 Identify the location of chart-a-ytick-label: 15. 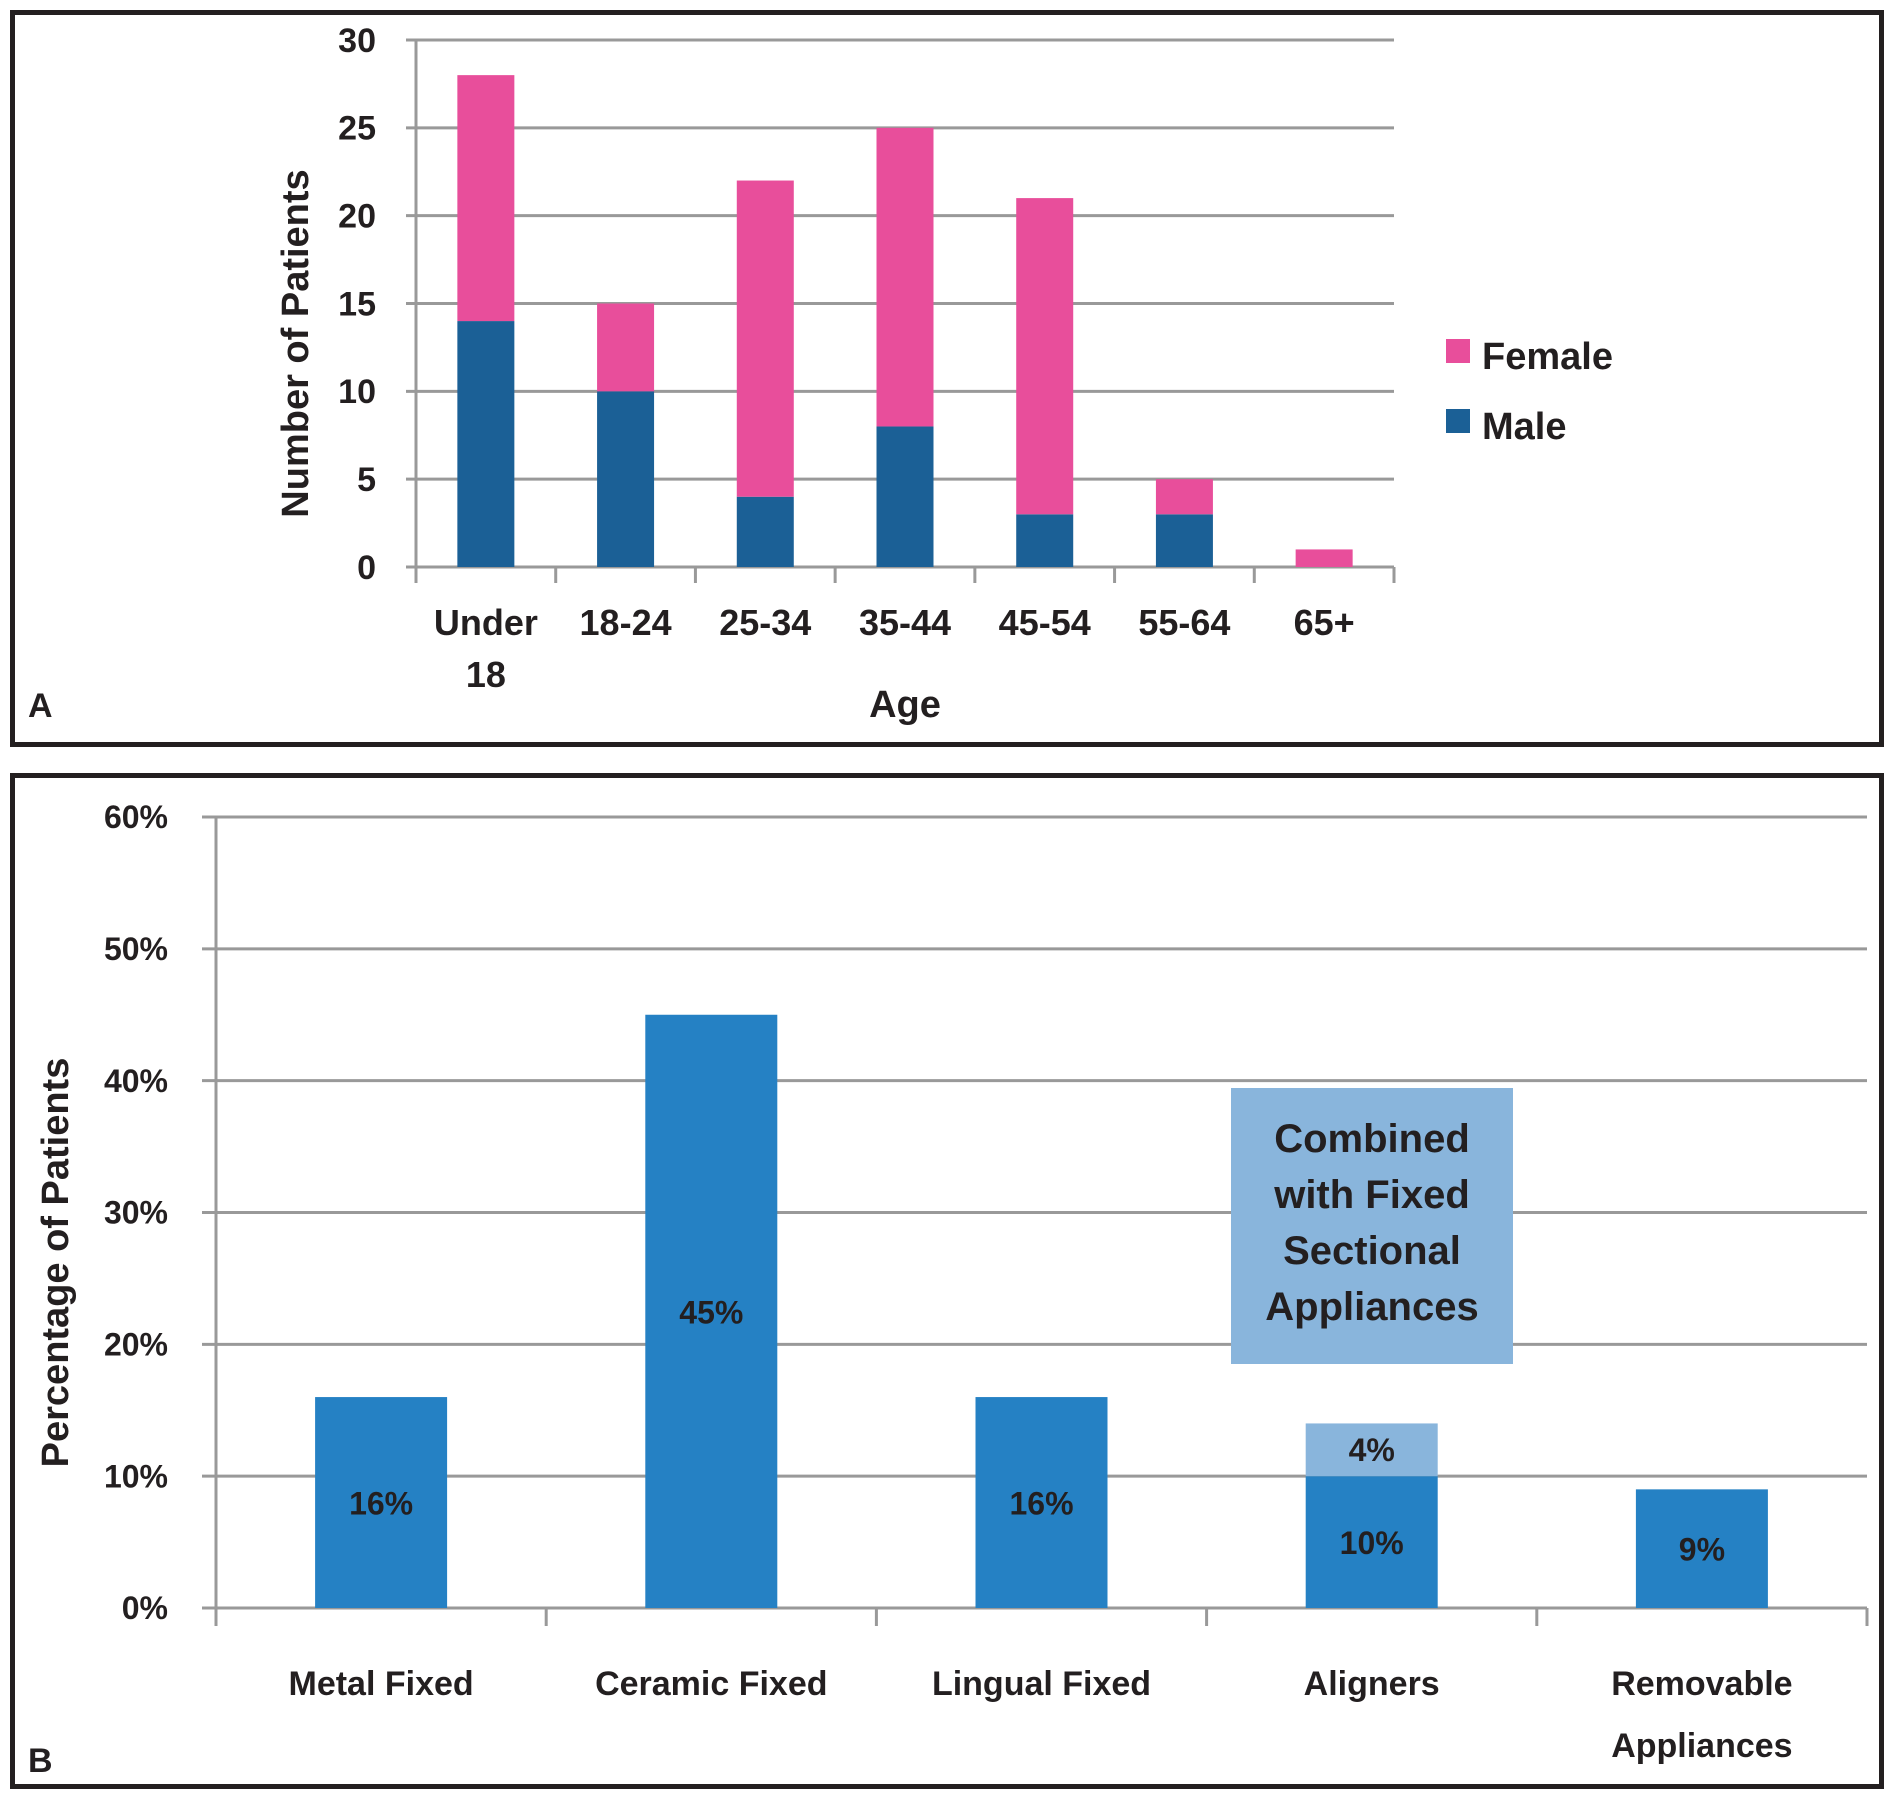
(357, 304).